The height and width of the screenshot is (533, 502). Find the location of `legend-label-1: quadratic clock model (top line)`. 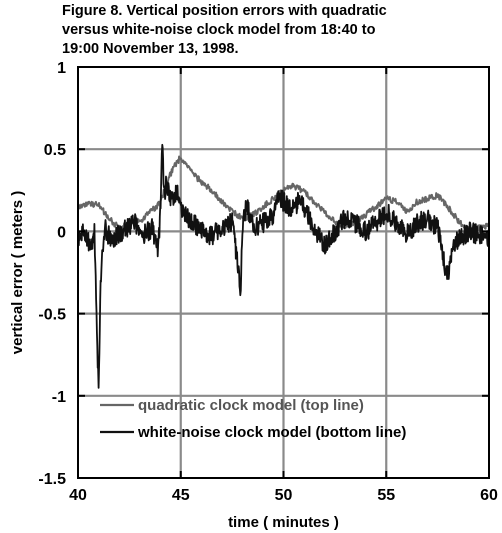

legend-label-1: quadratic clock model (top line) is located at coordinates (251, 405).